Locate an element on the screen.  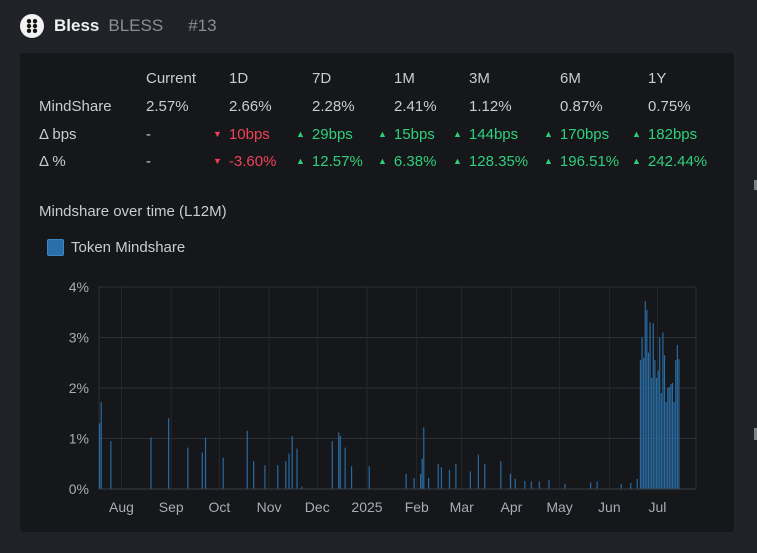
table-cell: ▲ 29bps is located at coordinates (324, 134).